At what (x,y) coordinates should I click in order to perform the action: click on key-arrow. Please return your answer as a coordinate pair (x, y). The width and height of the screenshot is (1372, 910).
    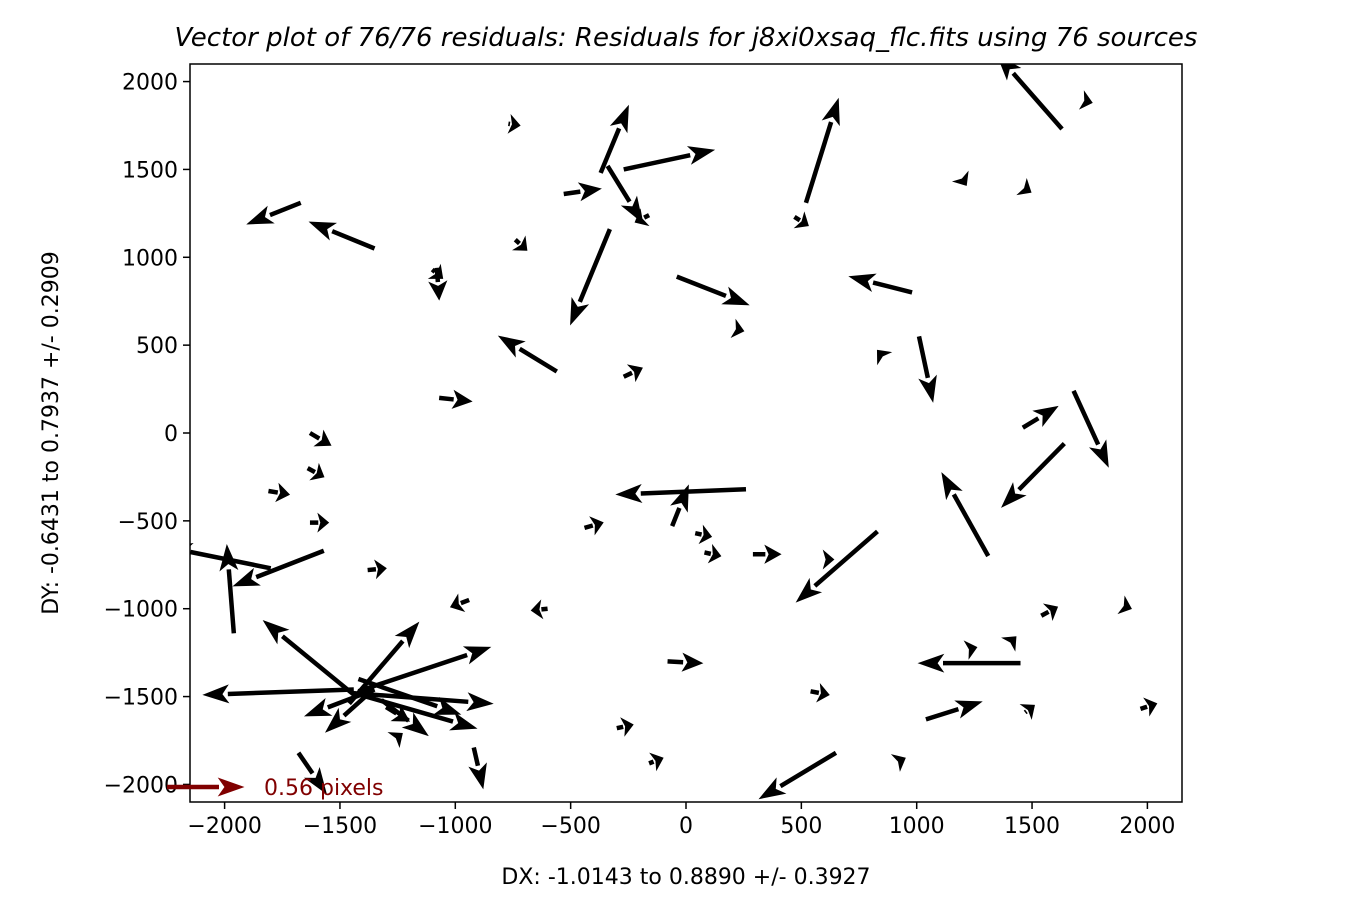
    Looking at the image, I should click on (206, 787).